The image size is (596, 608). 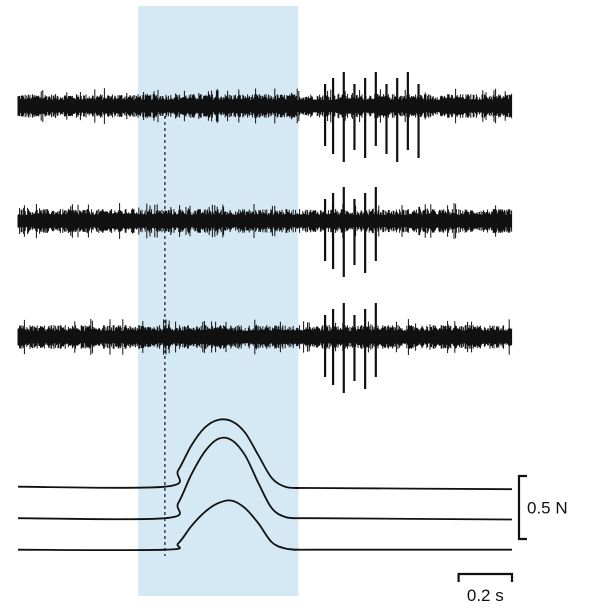 What do you see at coordinates (485, 577) in the screenshot?
I see `time-scale-bar` at bounding box center [485, 577].